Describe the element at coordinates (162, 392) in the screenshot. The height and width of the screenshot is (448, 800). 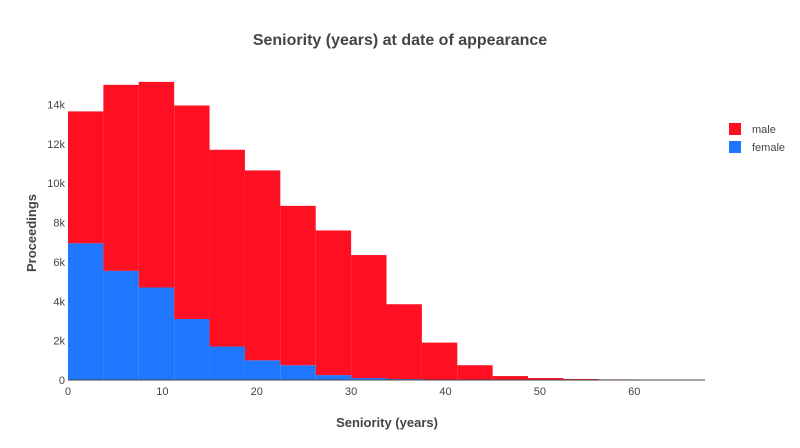
I see `x-tick-label: 10` at that location.